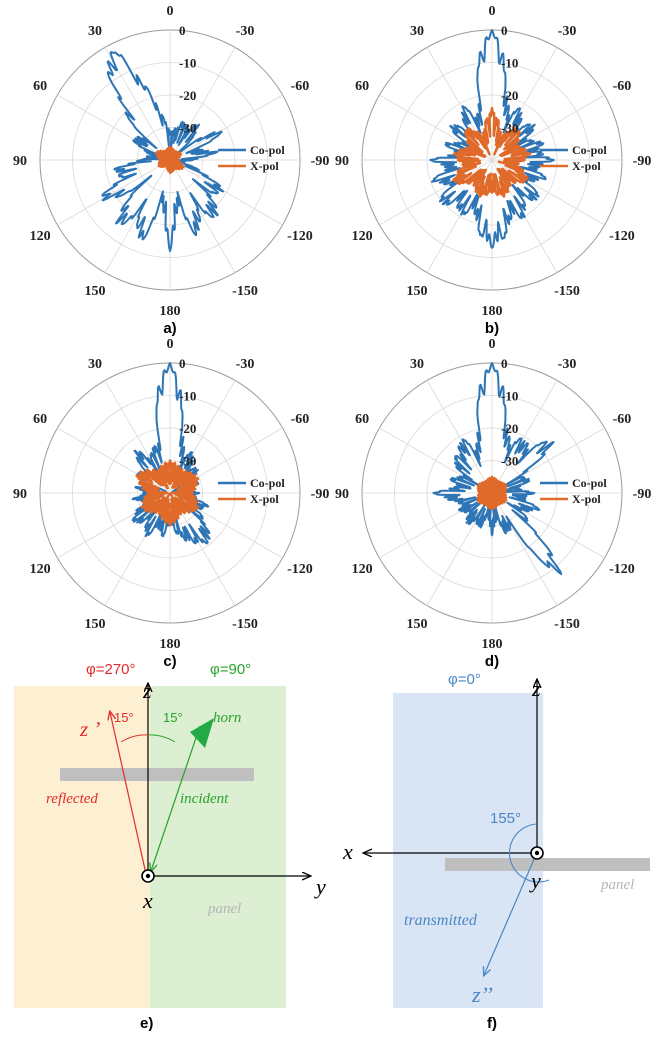 The image size is (660, 1038). What do you see at coordinates (529, 853) in the screenshot?
I see `angle-arc` at bounding box center [529, 853].